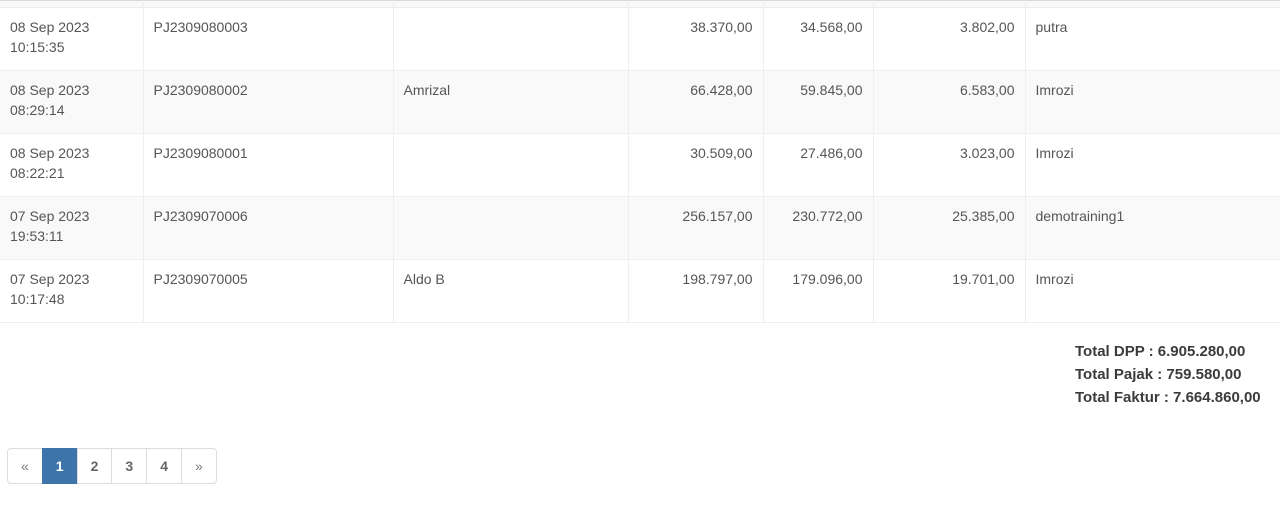  What do you see at coordinates (1152, 228) in the screenshot?
I see `cell-user: demotraining1` at bounding box center [1152, 228].